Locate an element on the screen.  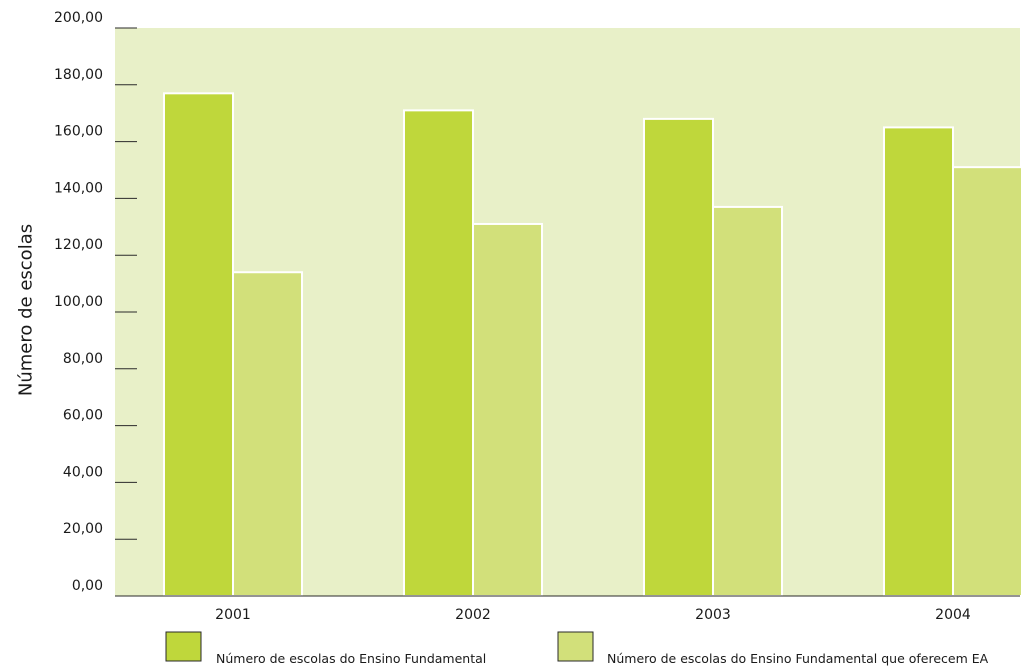
y-tick-label: 0,00 is located at coordinates (87, 586).